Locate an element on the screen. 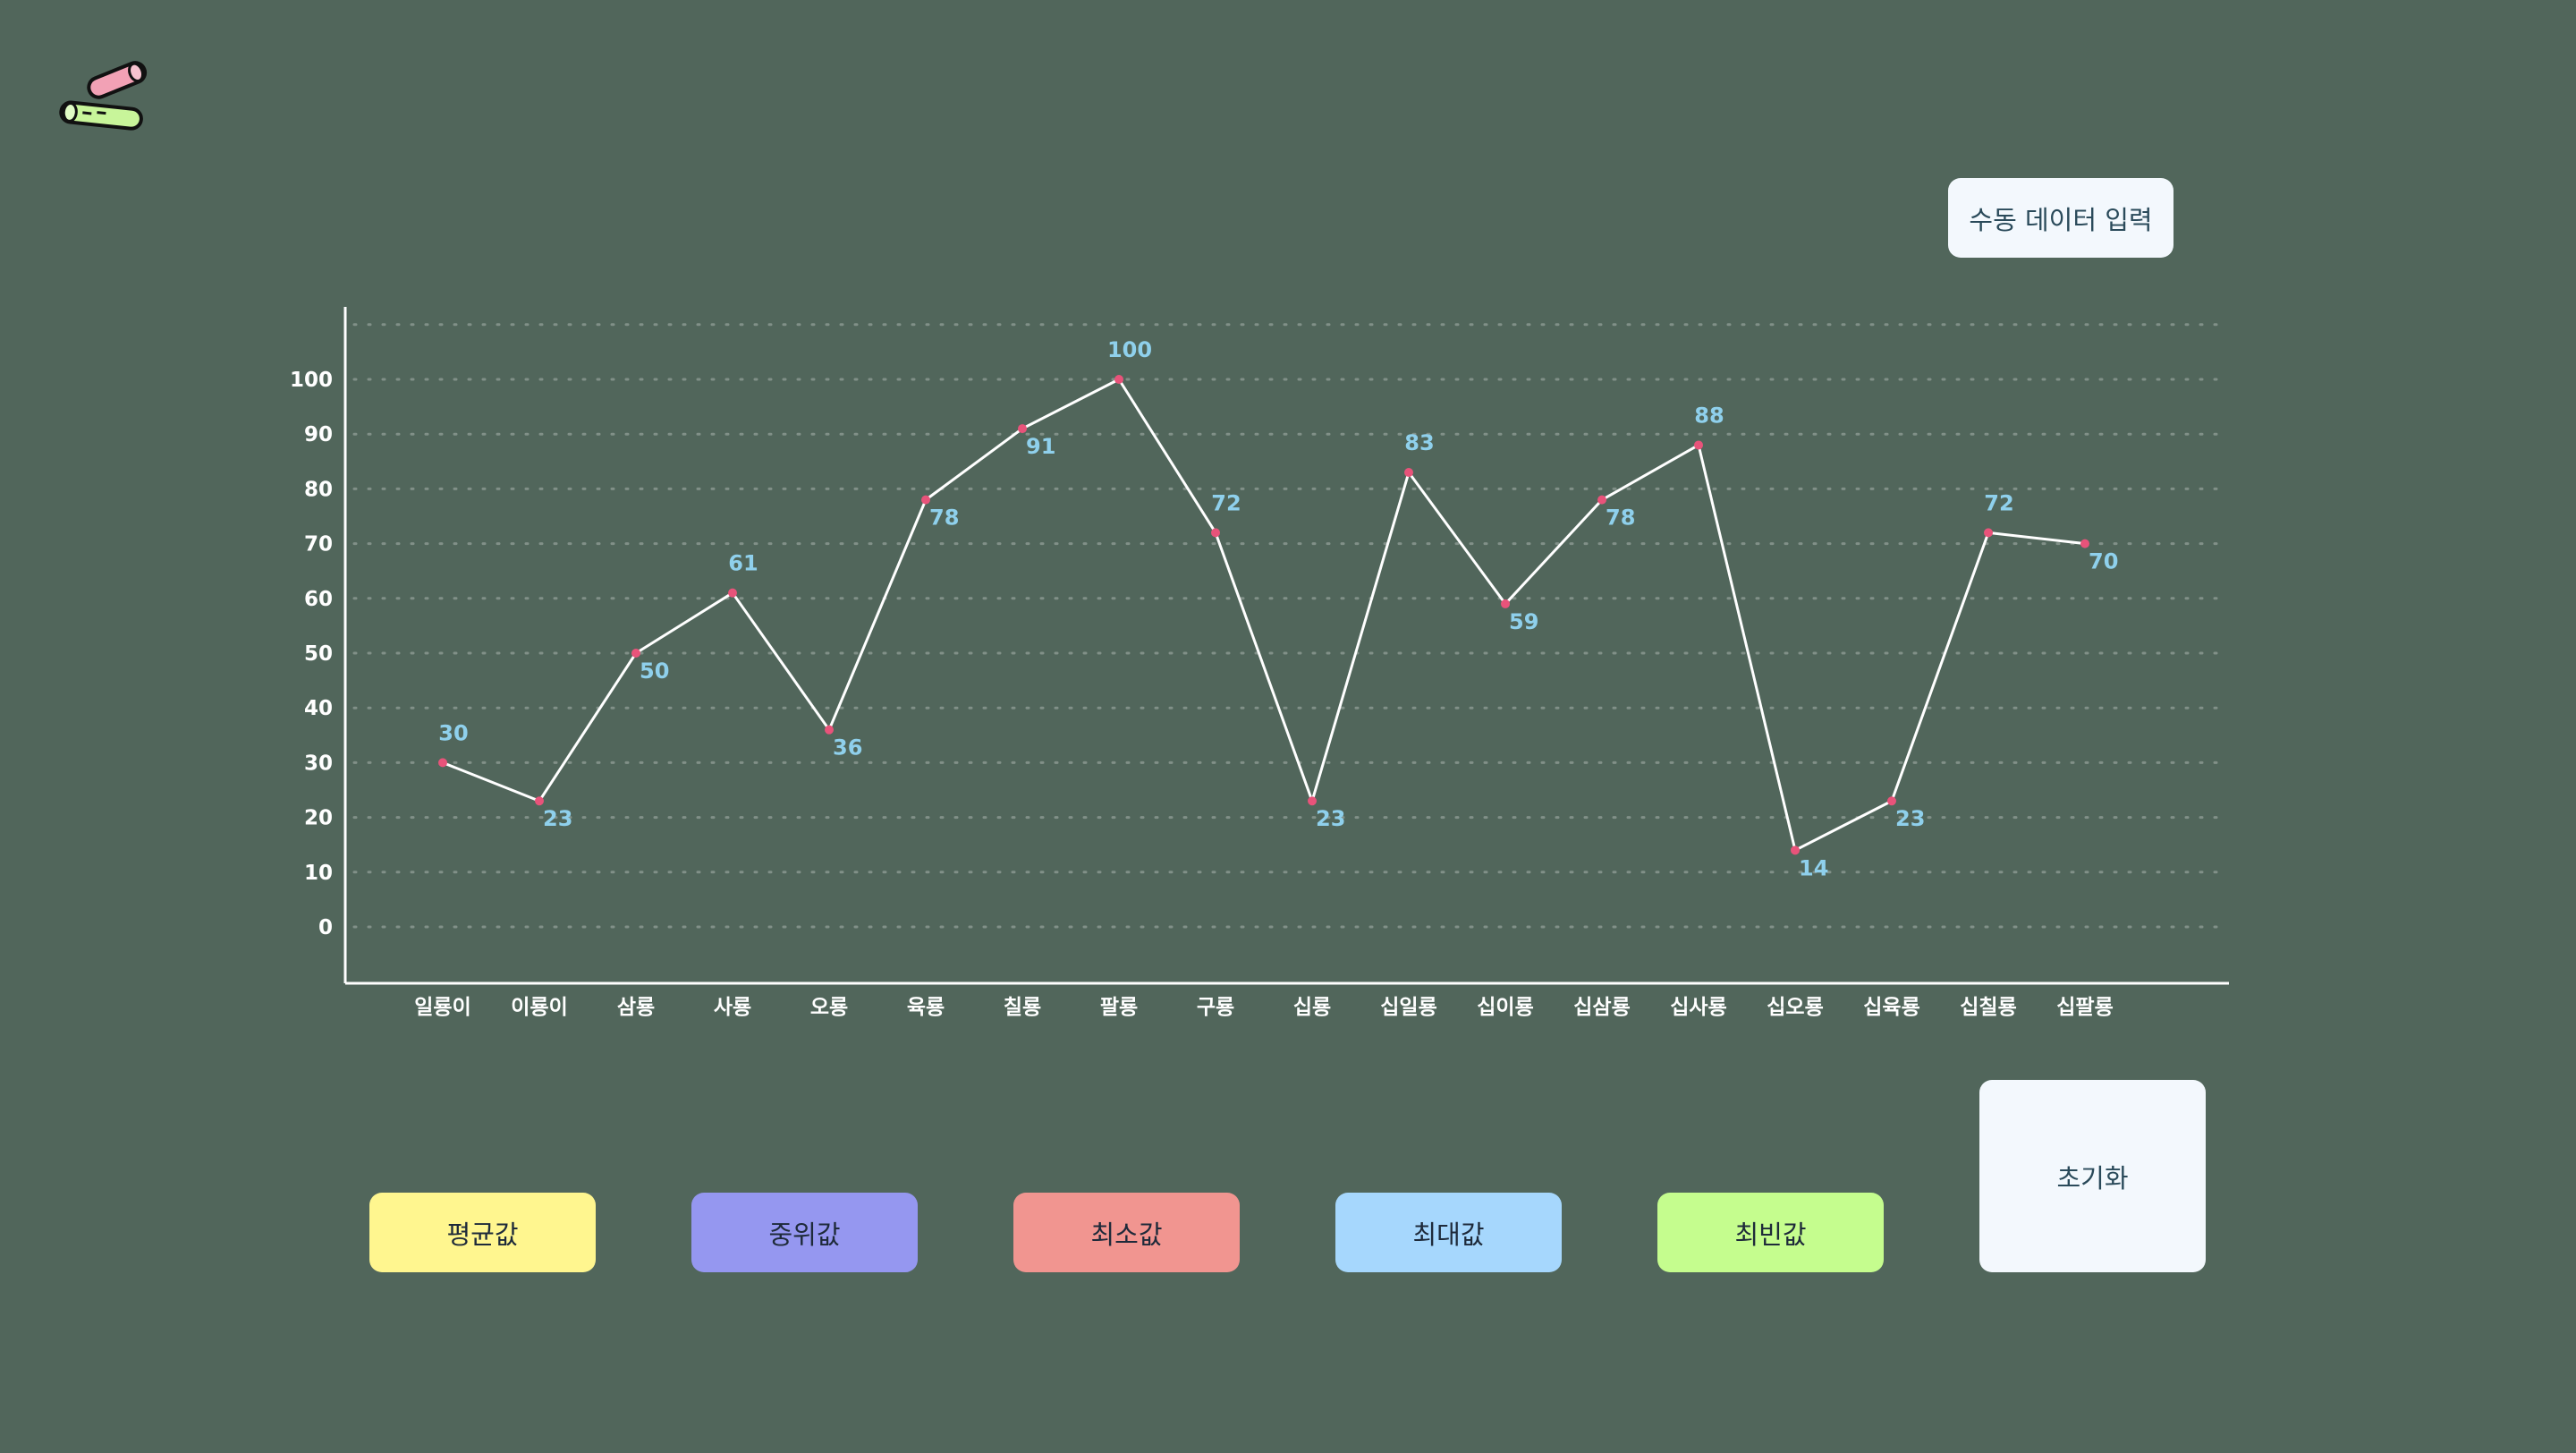  x-tick-label: 팔룡 is located at coordinates (1119, 1007).